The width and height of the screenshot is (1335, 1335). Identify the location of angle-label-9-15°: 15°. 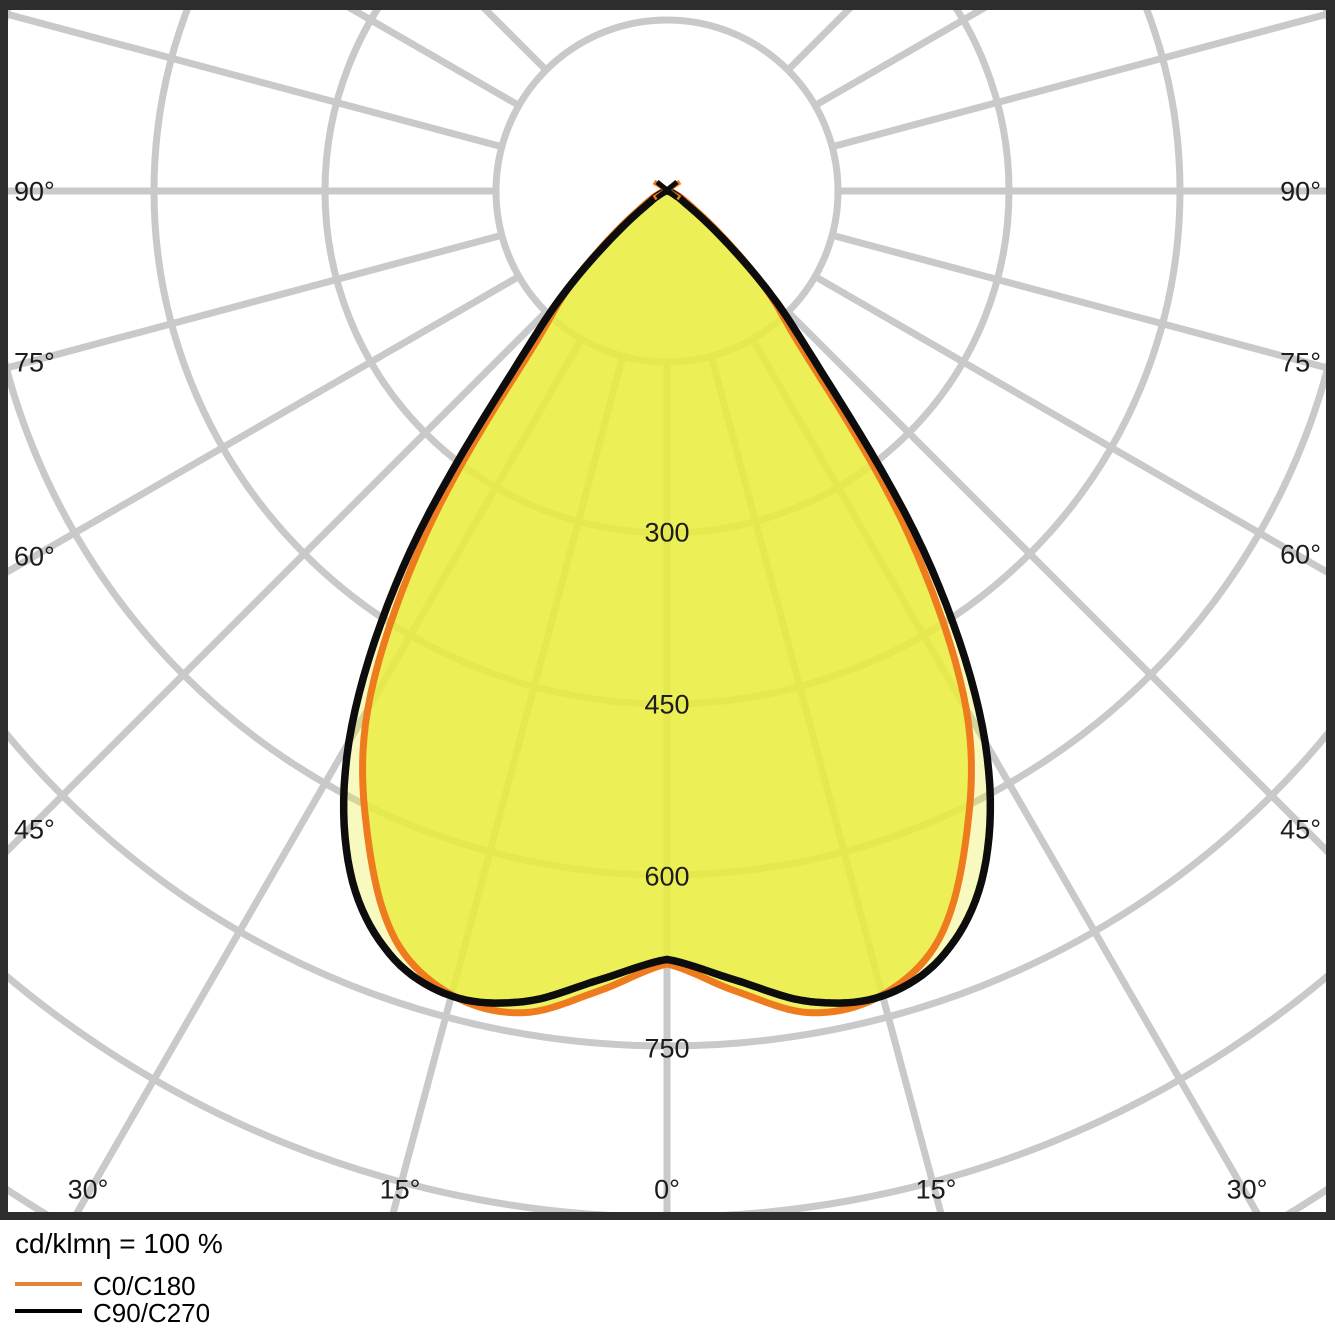
(400, 1189).